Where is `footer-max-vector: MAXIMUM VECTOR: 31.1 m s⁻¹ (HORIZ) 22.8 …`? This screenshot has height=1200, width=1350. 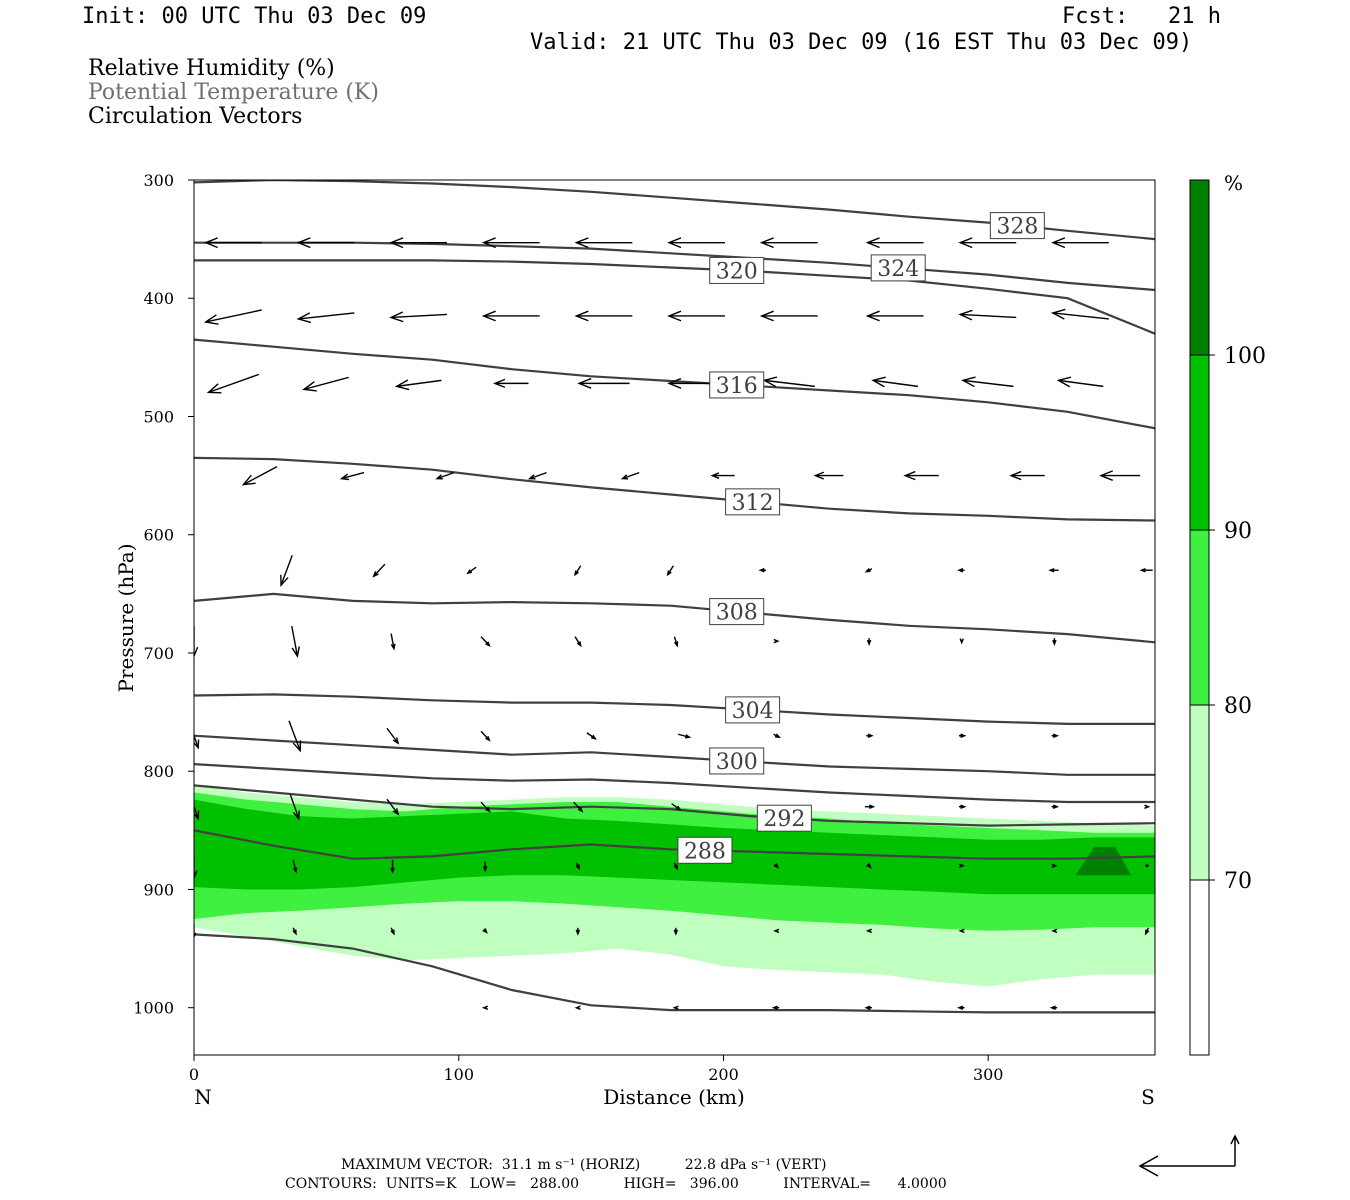 footer-max-vector: MAXIMUM VECTOR: 31.1 m s⁻¹ (HORIZ) 22.8 … is located at coordinates (584, 1165).